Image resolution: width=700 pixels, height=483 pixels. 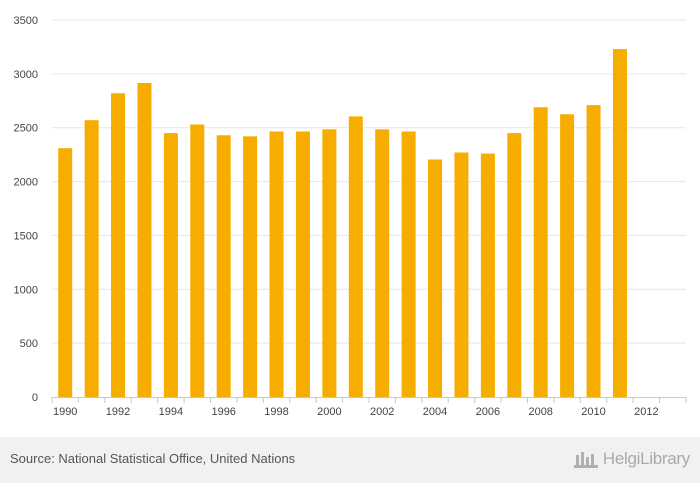 I want to click on axes, so click(x=369, y=400).